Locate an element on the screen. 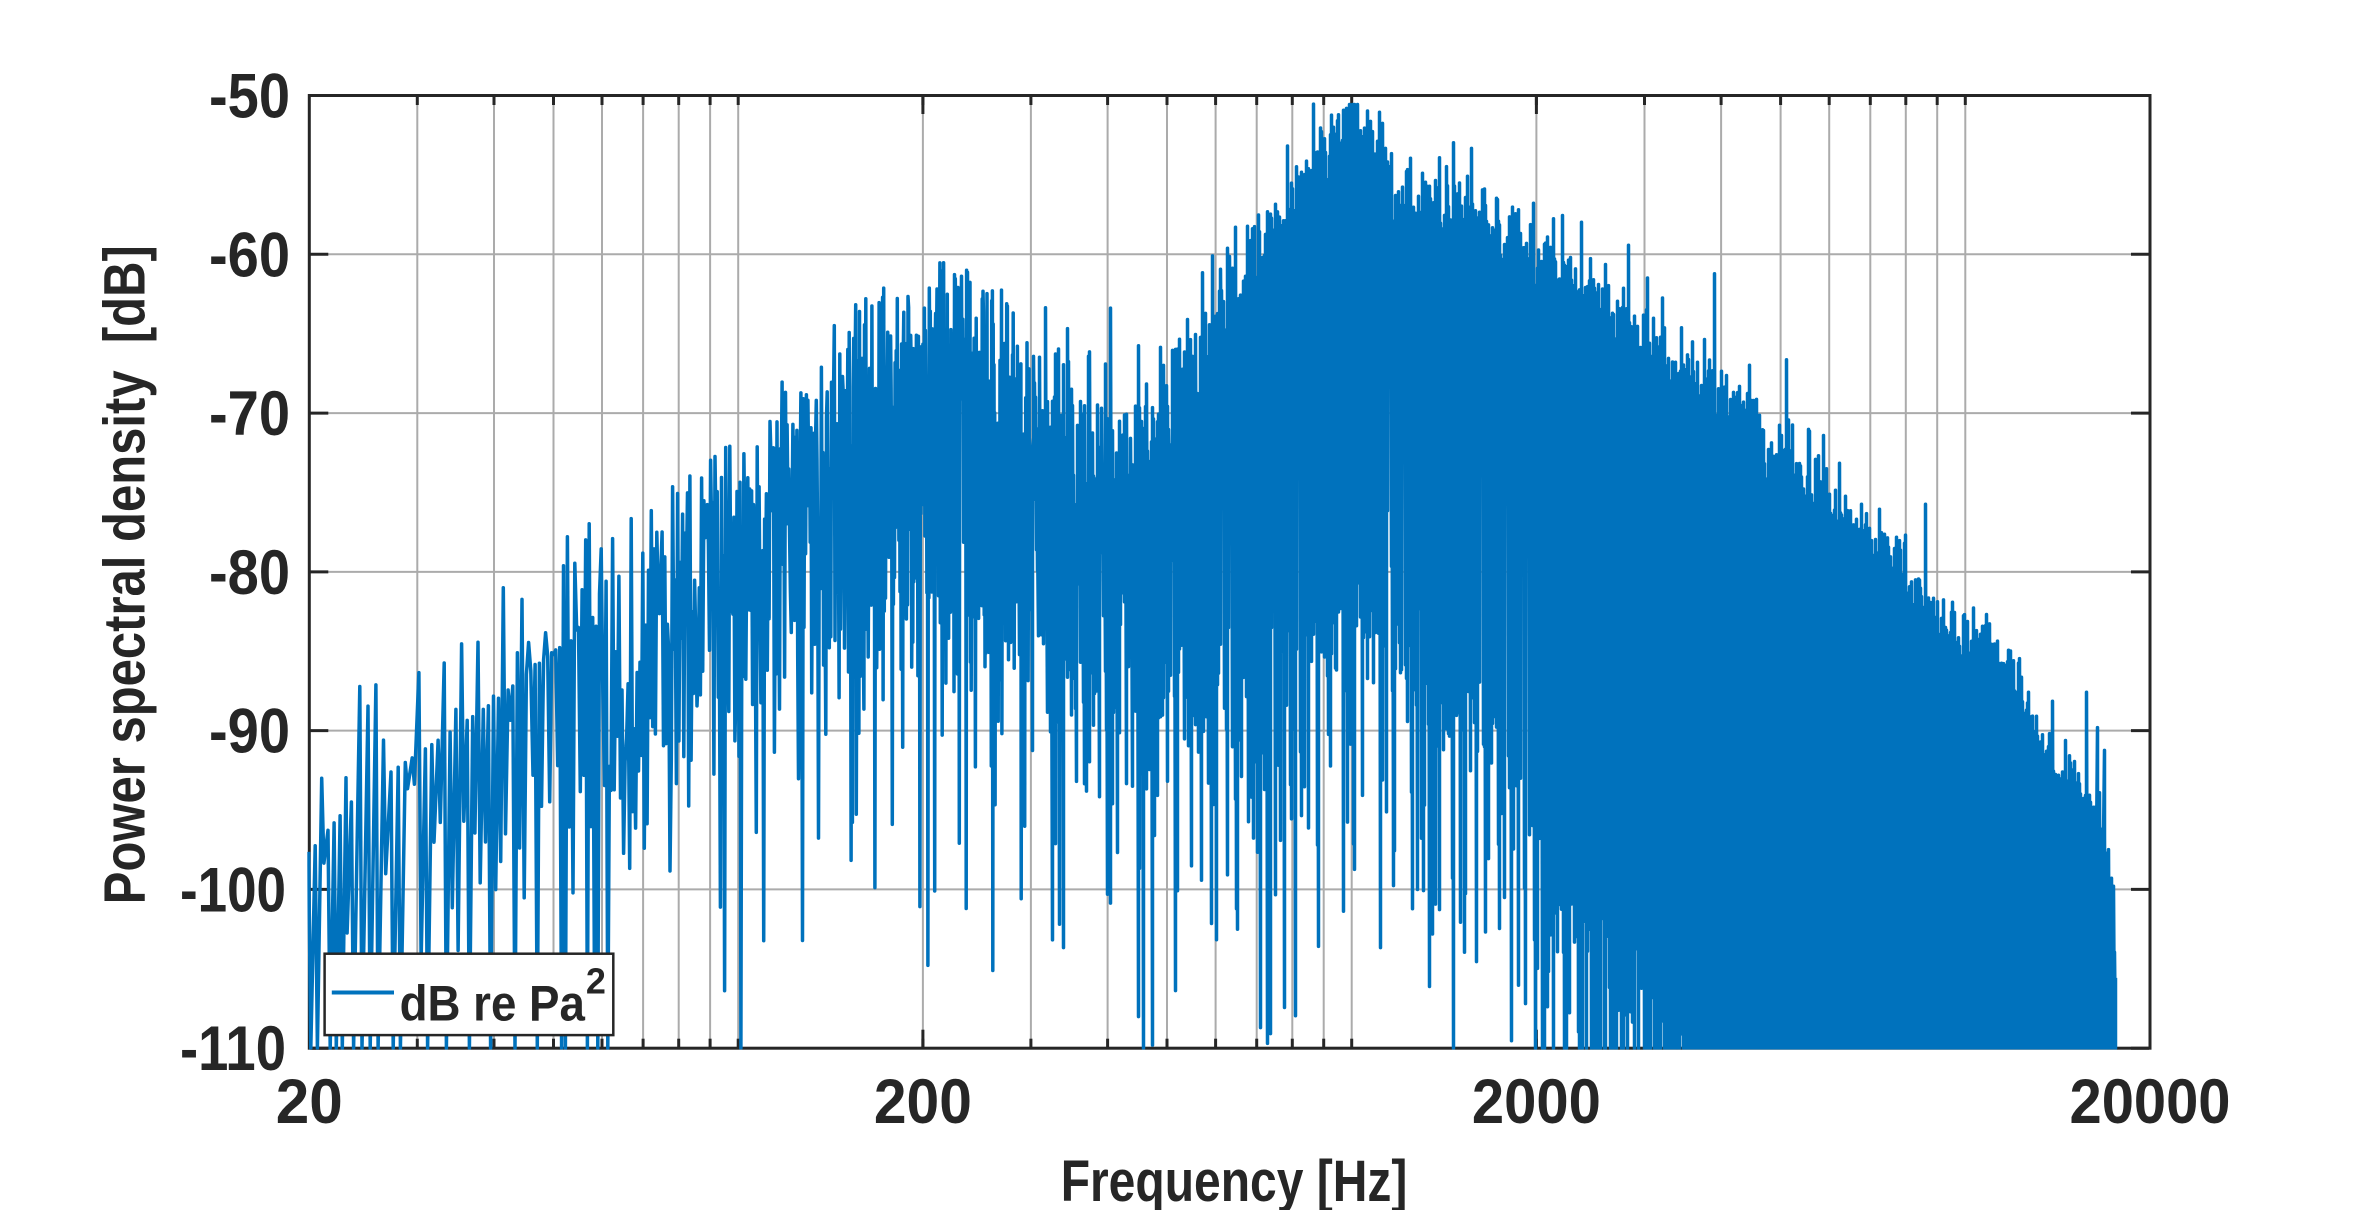  svg-text: Frequency [Hz] is located at coordinates (1234, 1179).